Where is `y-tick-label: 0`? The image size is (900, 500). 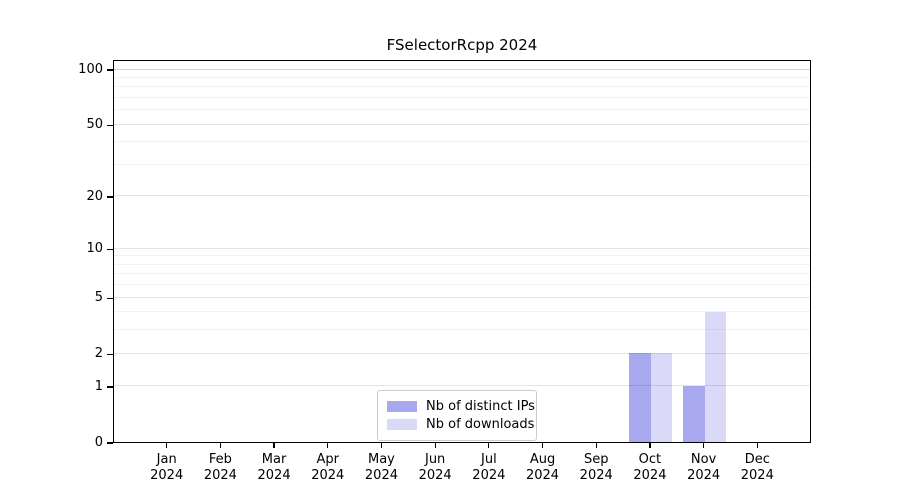
y-tick-label: 0 is located at coordinates (98, 442).